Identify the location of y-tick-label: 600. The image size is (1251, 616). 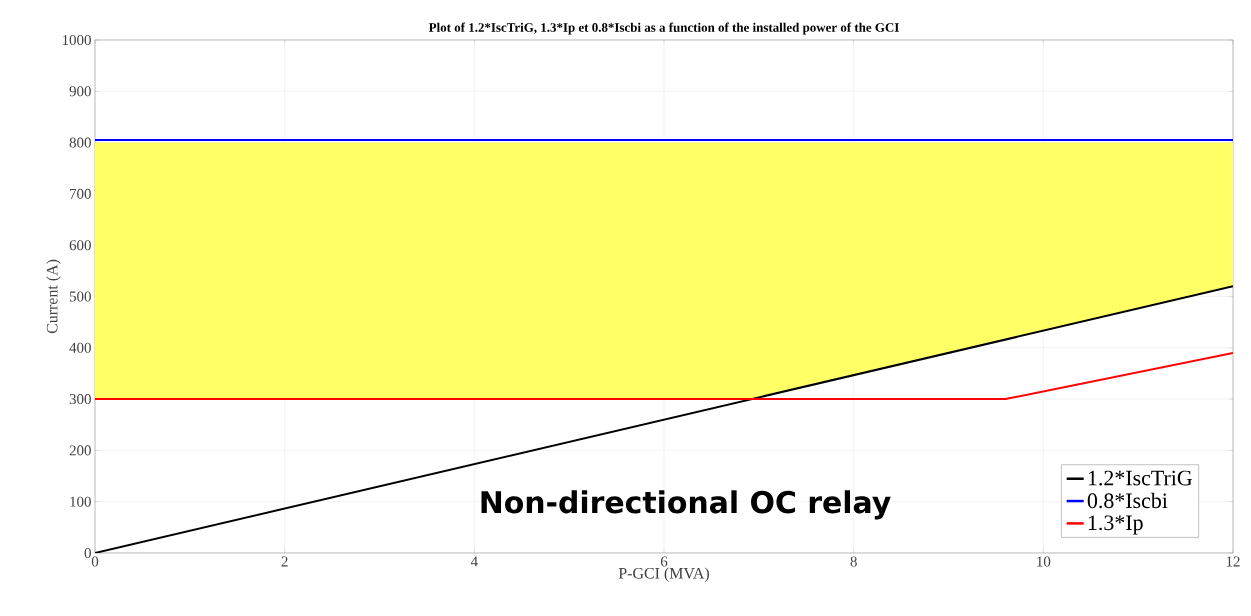
(80, 245).